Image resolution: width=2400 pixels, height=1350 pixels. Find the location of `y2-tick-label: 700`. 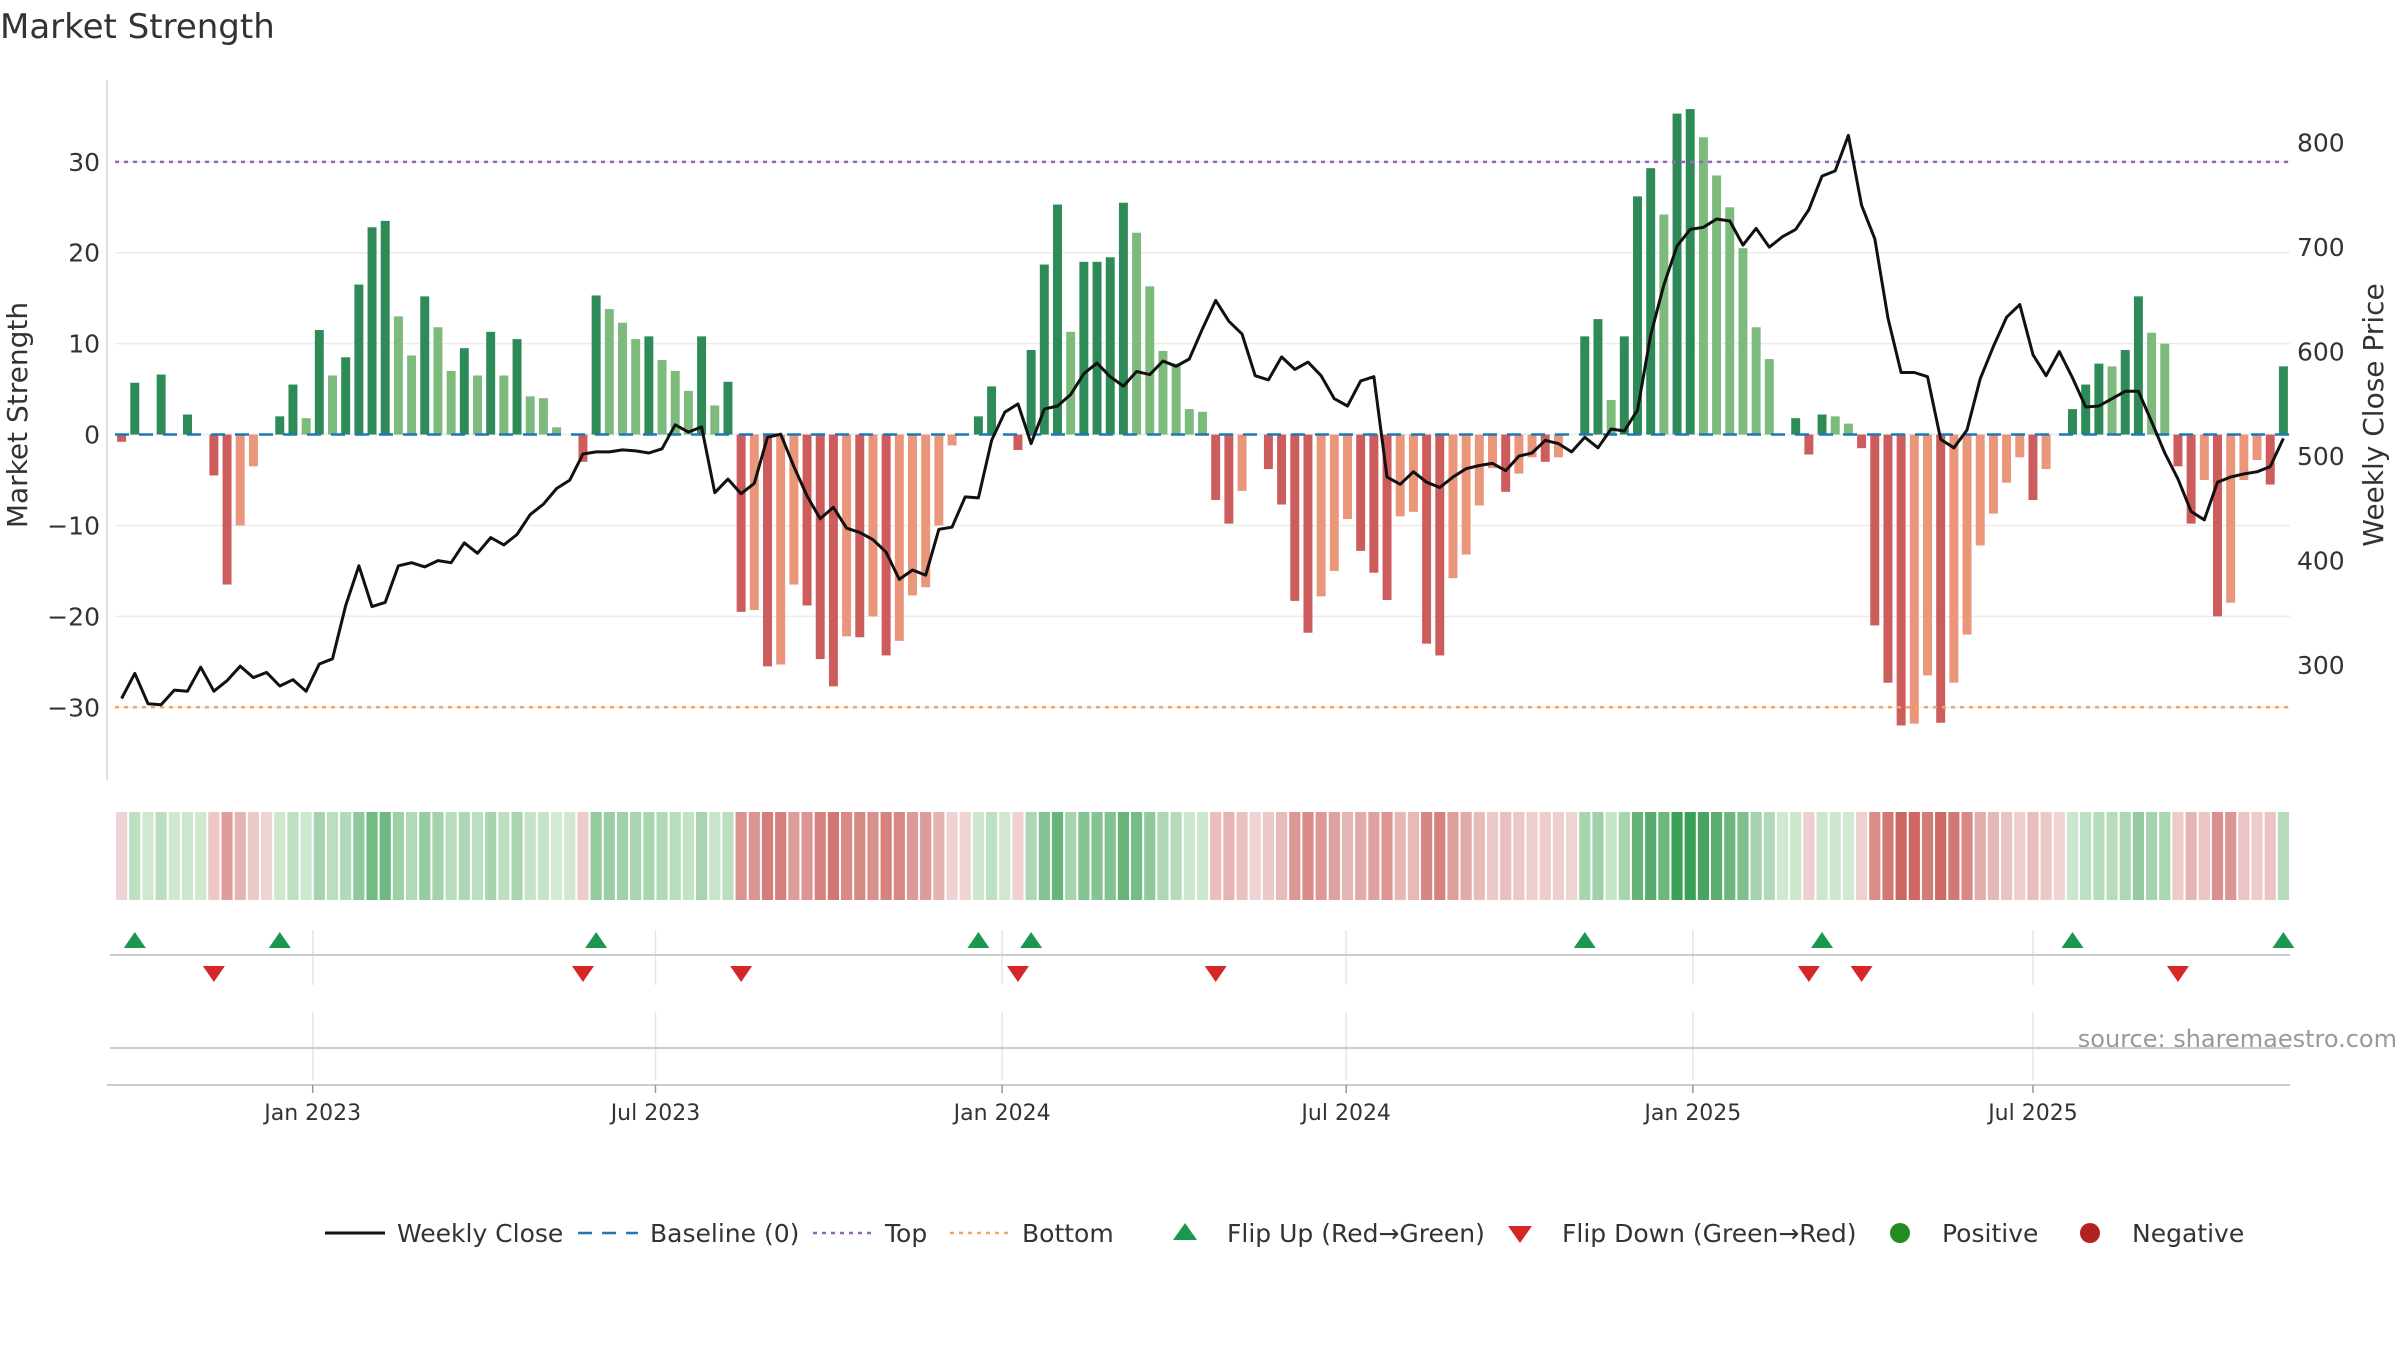

y2-tick-label: 700 is located at coordinates (2321, 247).